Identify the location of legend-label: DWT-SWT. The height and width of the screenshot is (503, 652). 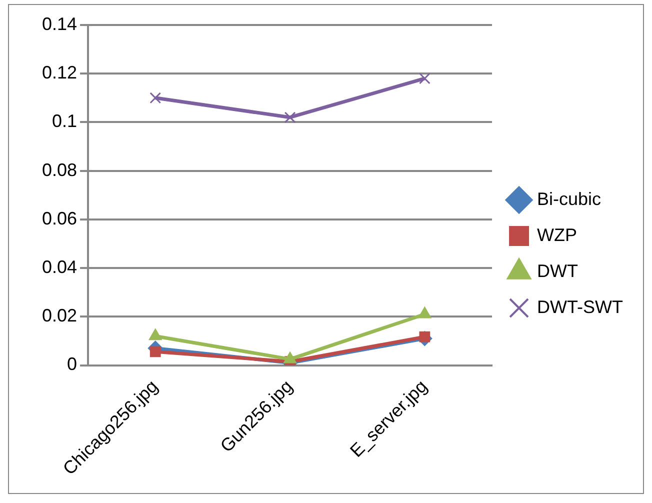
(580, 306).